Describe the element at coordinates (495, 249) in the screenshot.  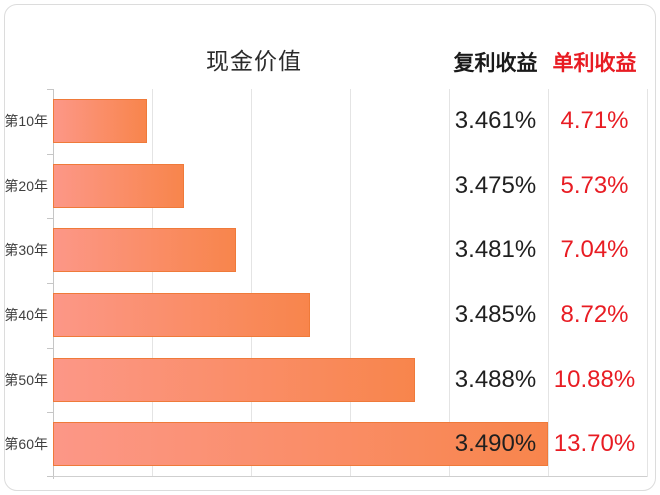
I see `compound-yield-value-year-30: 3.481%` at that location.